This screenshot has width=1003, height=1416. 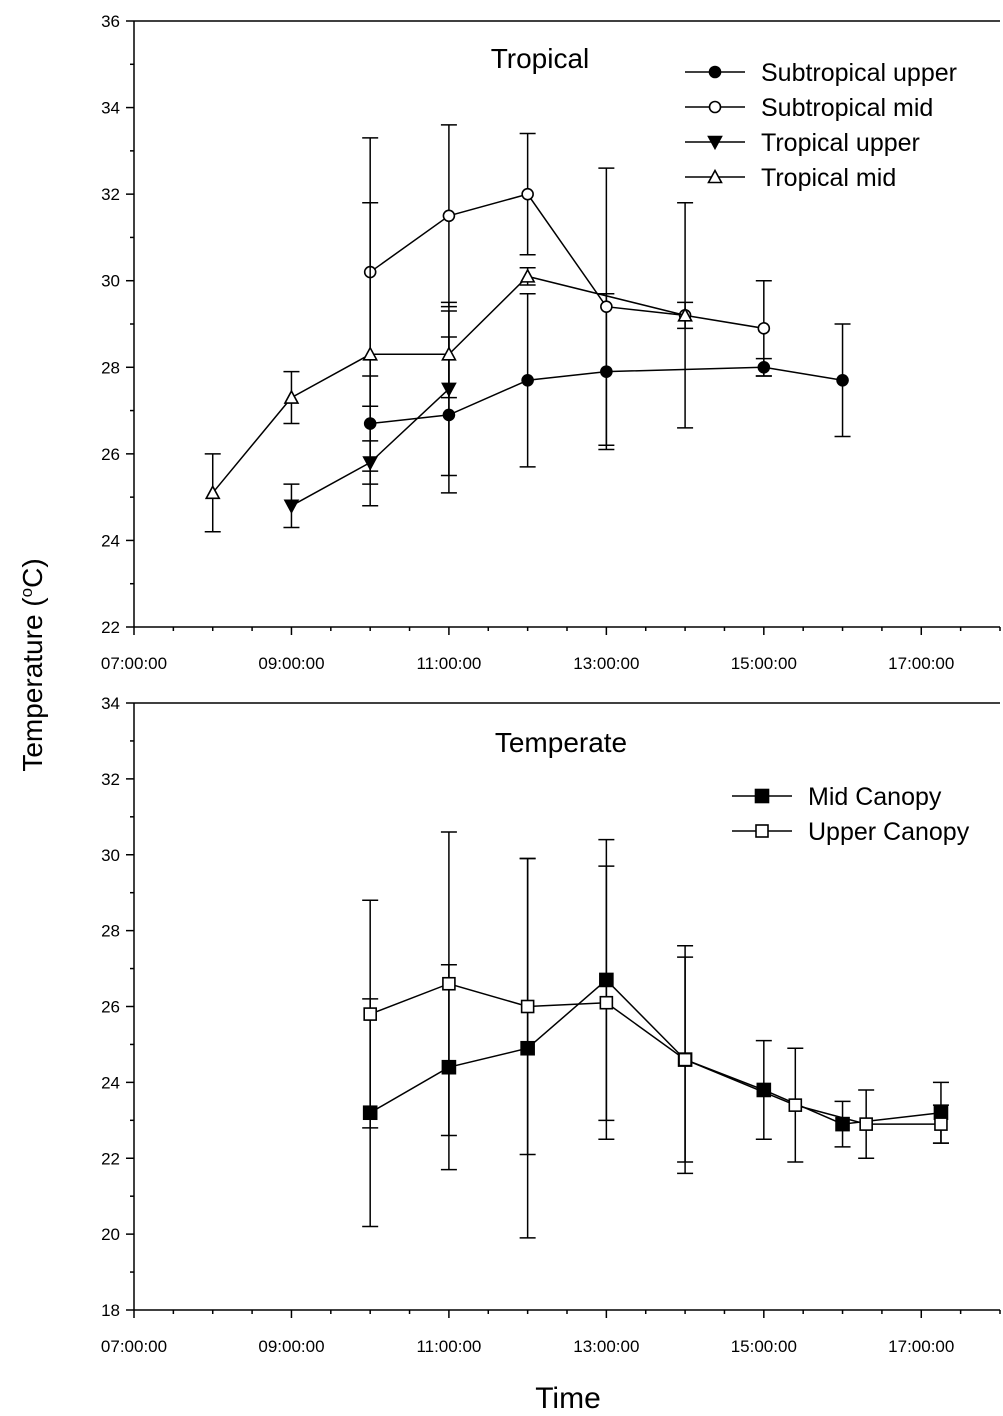 I want to click on y-tick-label: 20, so click(x=110, y=1234).